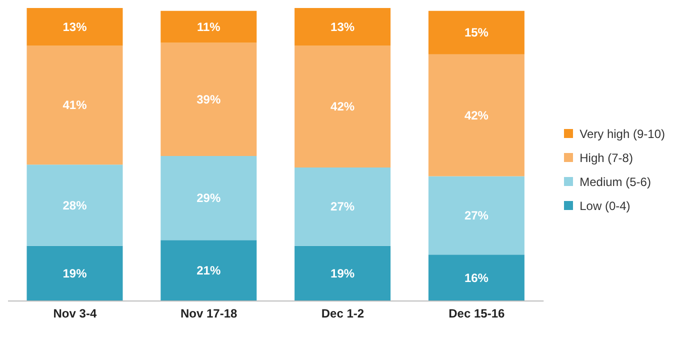  I want to click on x-tick-label: Nov 3-4, so click(75, 313).